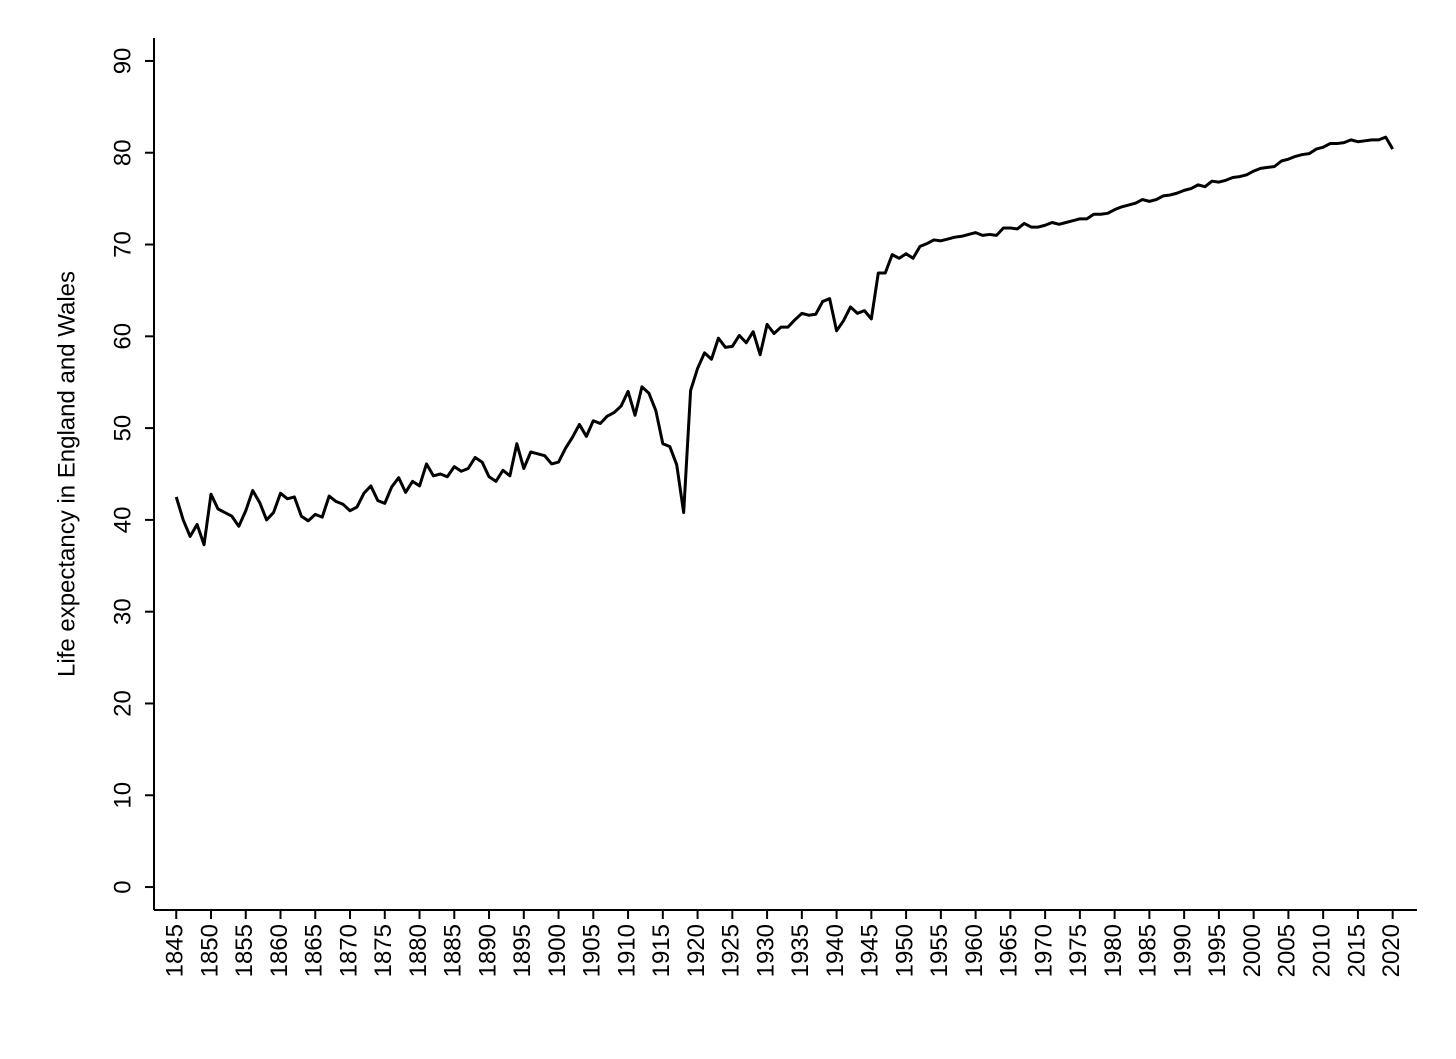 The image size is (1456, 1059). What do you see at coordinates (122, 61) in the screenshot?
I see `y-tick-label: 90` at bounding box center [122, 61].